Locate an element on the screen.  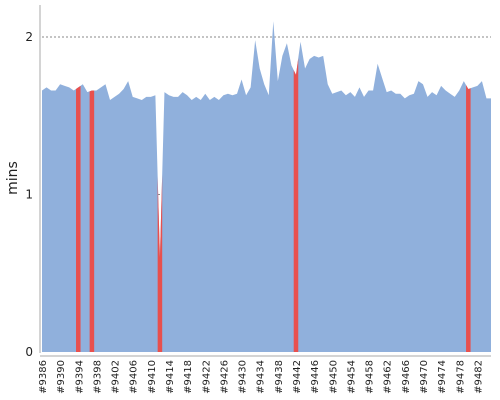
x-tick-label: #9402 is located at coordinates (116, 377).